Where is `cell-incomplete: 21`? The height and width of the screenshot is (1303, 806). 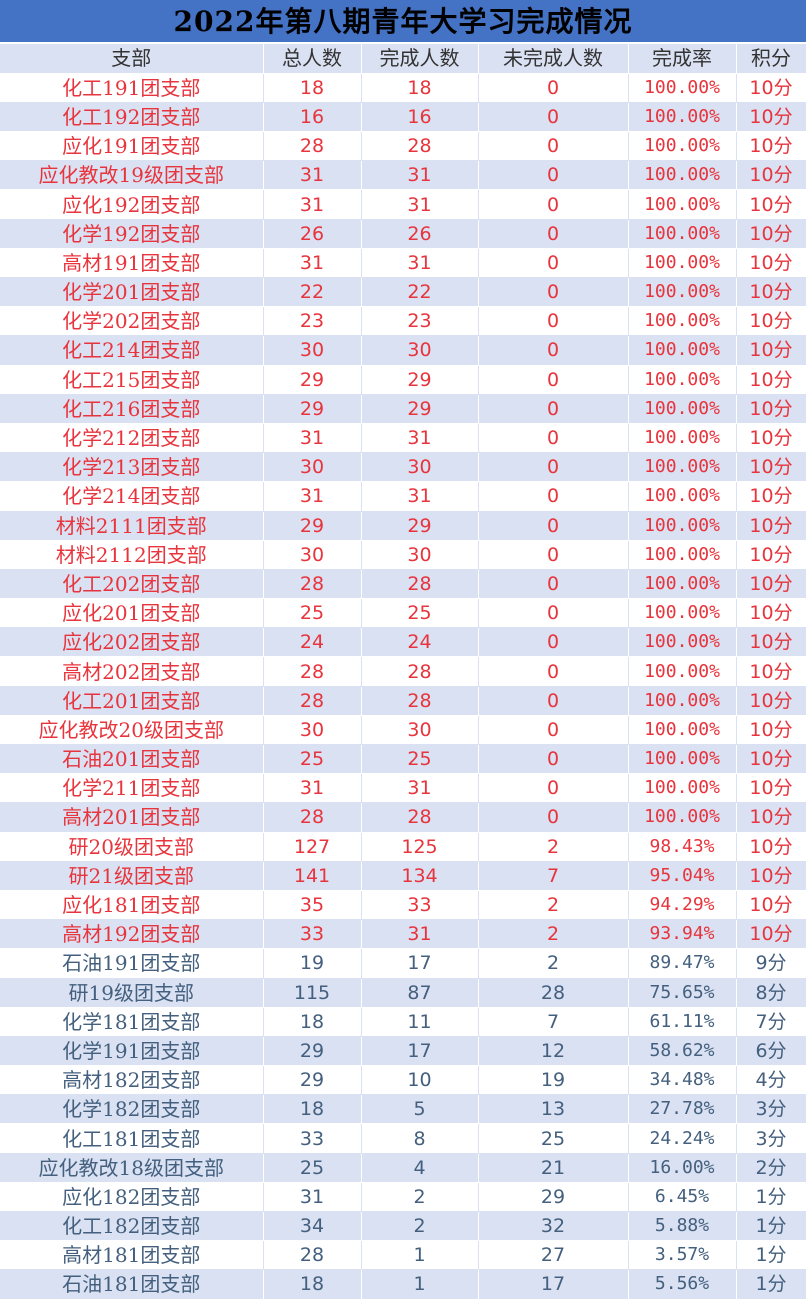
cell-incomplete: 21 is located at coordinates (553, 1168).